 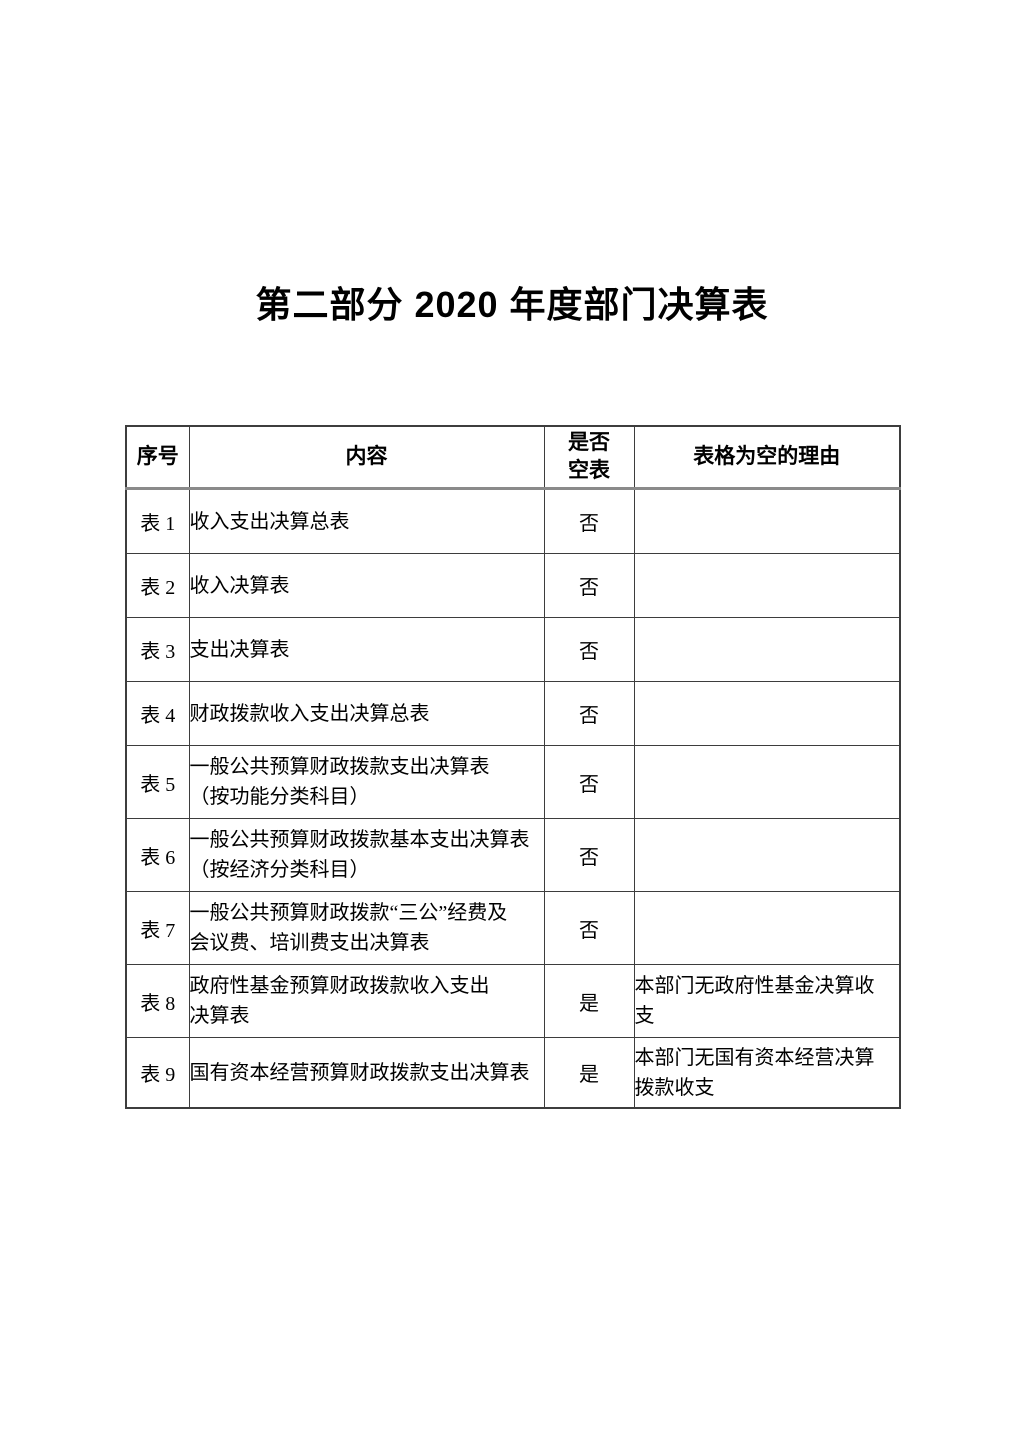 What do you see at coordinates (589, 457) in the screenshot?
I see `header-cell-is-empty: 是否 空表` at bounding box center [589, 457].